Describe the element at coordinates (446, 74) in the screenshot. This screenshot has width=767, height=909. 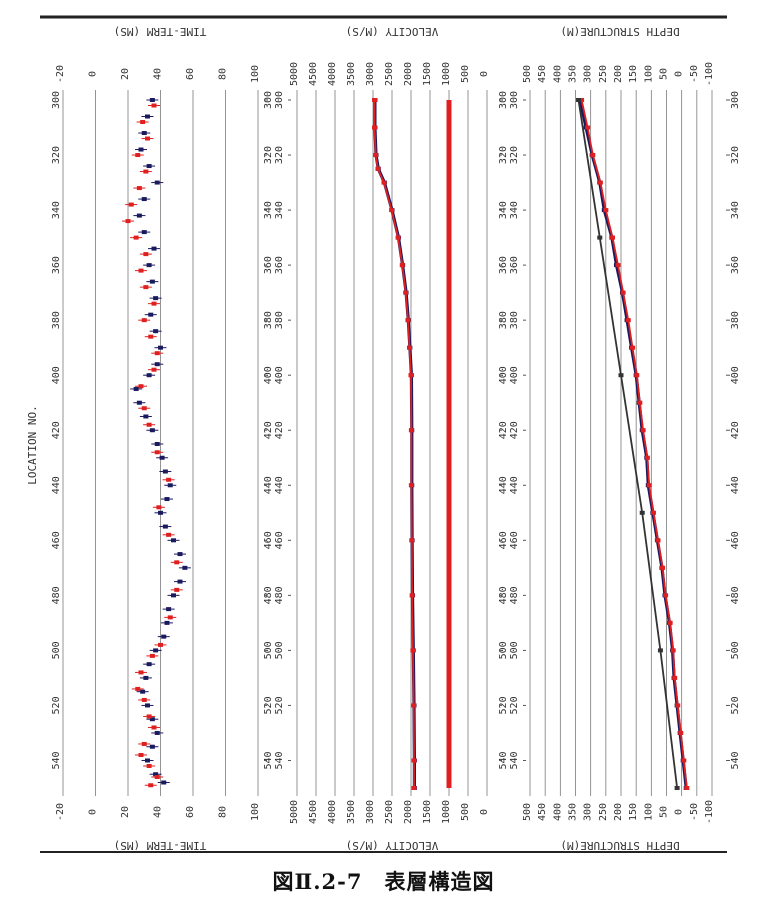
I see `value-tick-label-top: 1000` at that location.